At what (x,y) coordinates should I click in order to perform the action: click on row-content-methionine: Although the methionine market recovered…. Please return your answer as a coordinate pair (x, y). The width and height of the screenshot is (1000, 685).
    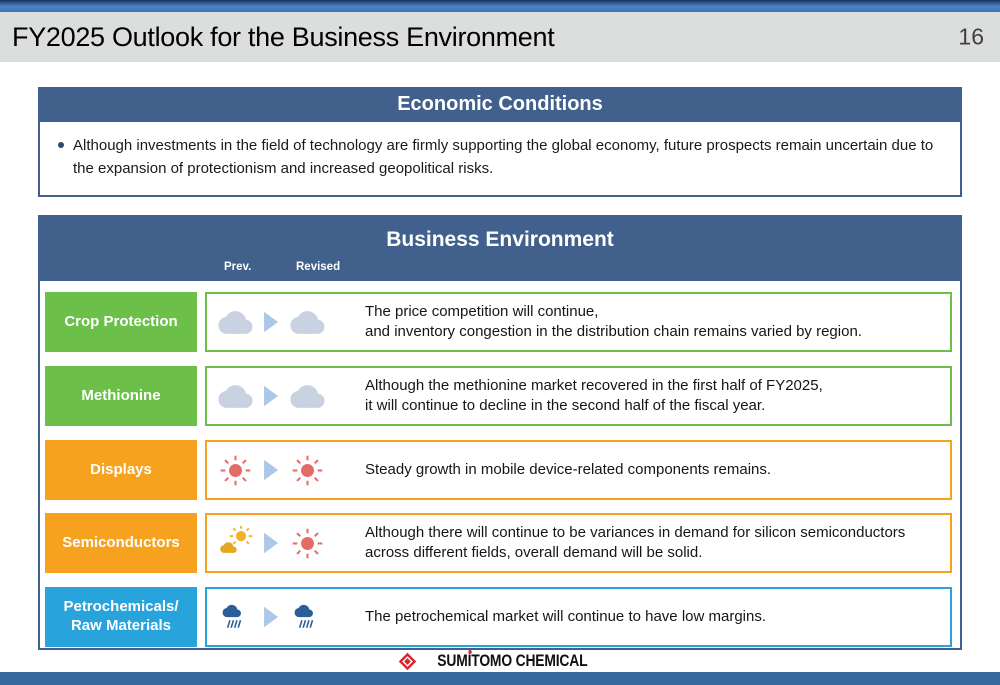
    Looking at the image, I should click on (578, 396).